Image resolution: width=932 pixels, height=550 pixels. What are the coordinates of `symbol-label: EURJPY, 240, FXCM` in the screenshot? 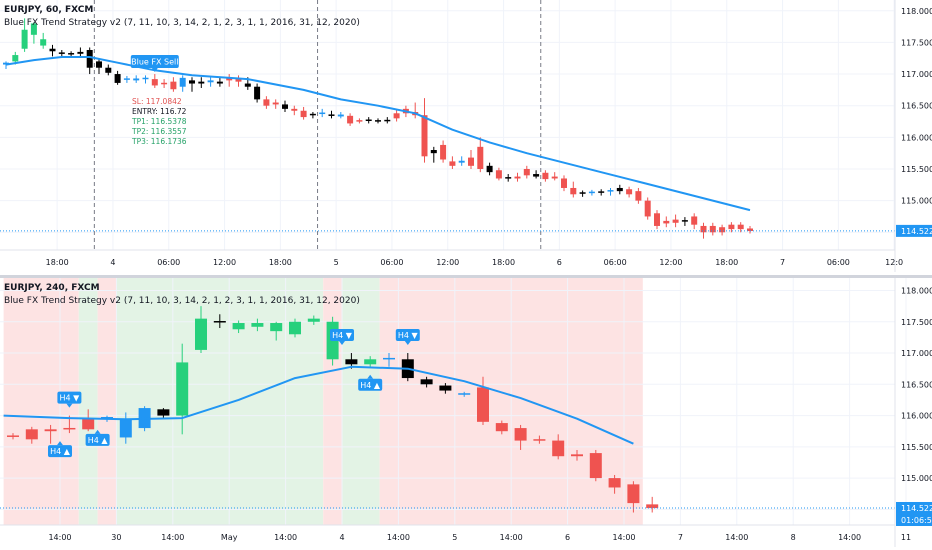 It's located at (52, 288).